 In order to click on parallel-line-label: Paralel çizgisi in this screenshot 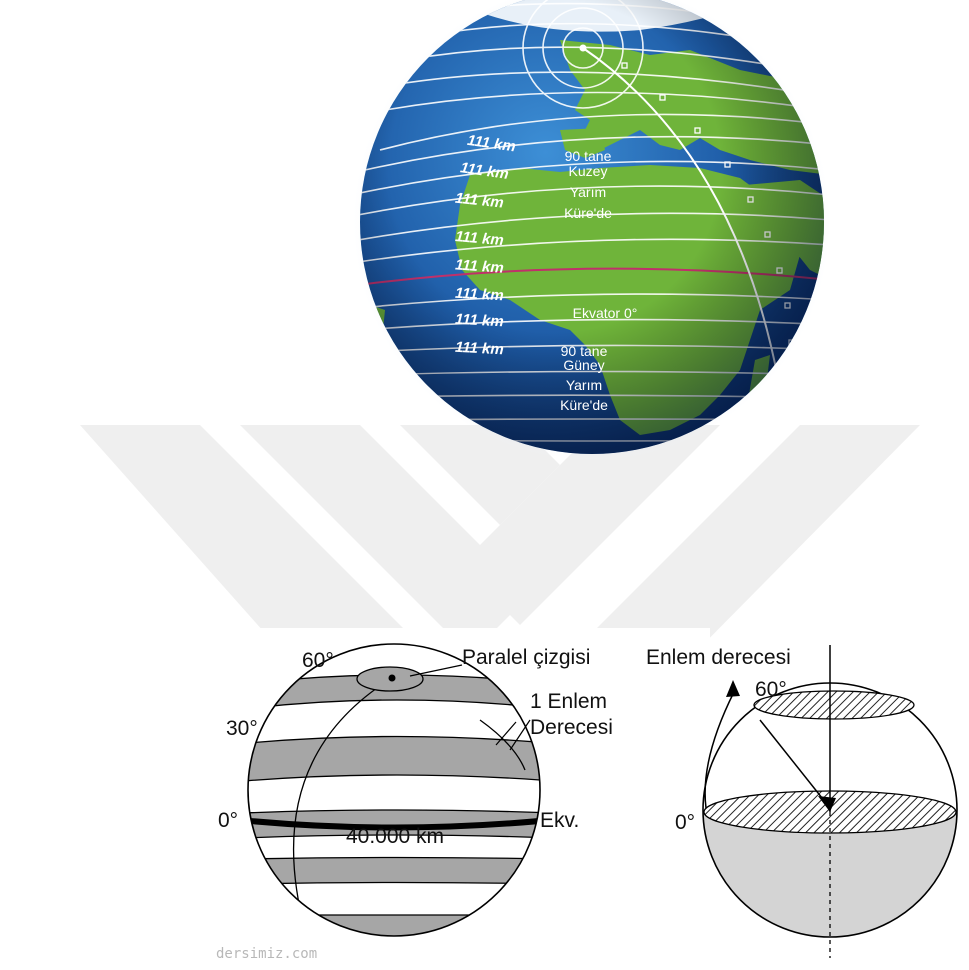, I will do `click(526, 657)`.